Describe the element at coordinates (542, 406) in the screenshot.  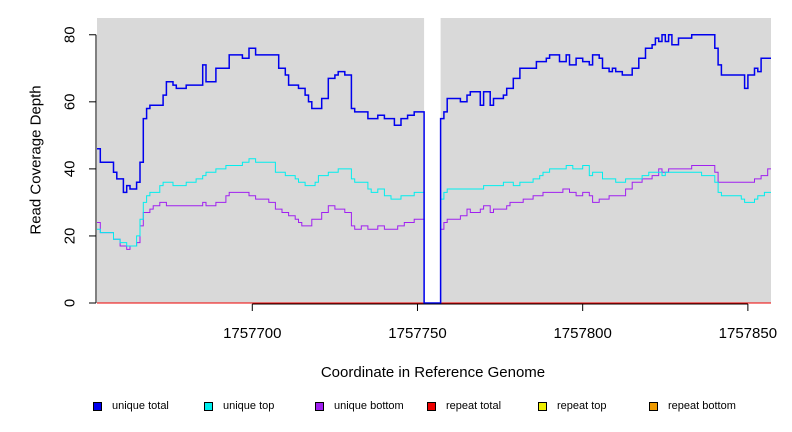
I see `legend-swatch-repeat-top` at that location.